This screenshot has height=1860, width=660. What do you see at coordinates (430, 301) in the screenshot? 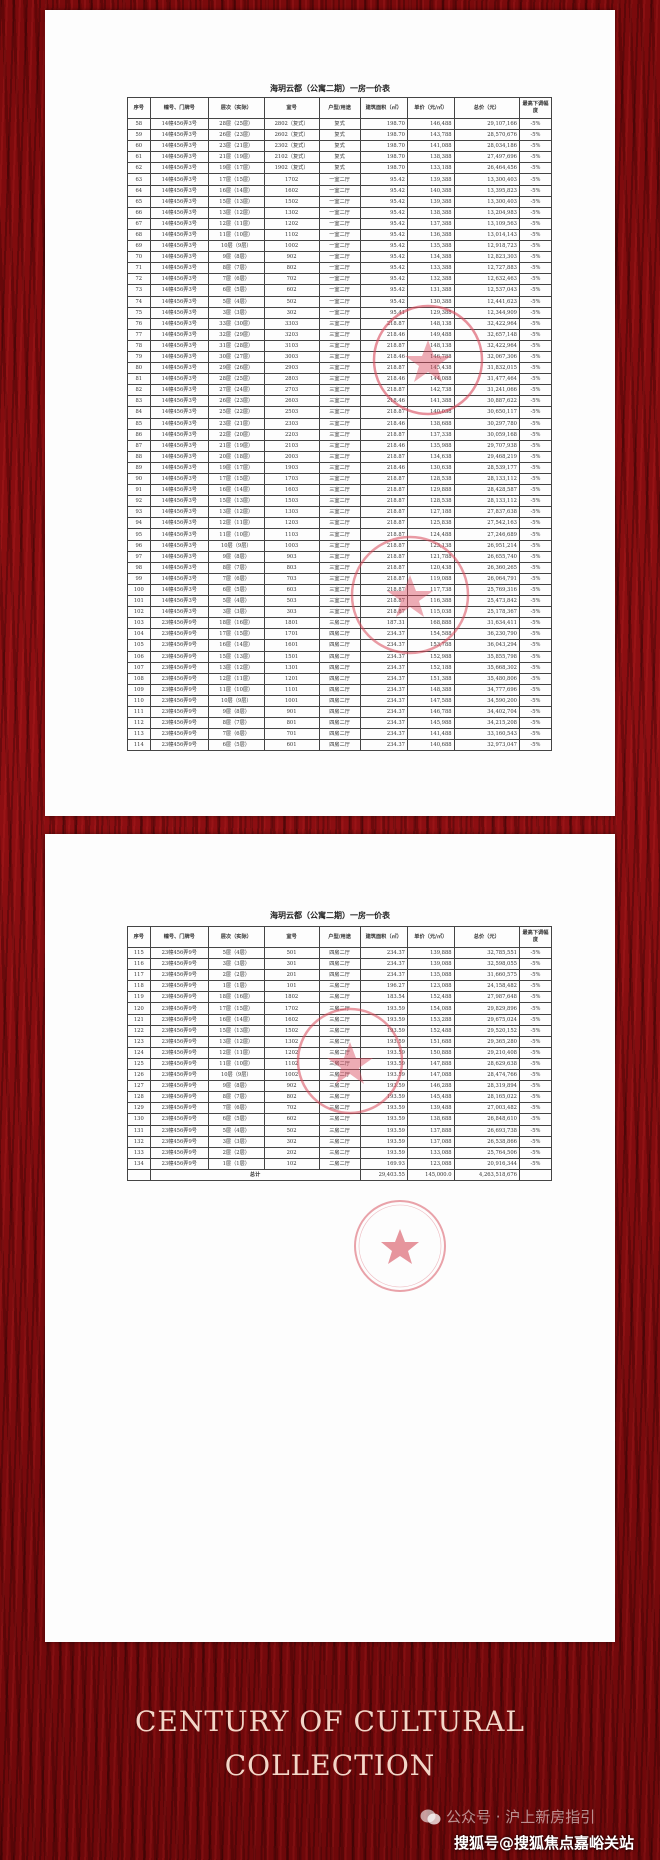
I see `cell-unit-price: 130,388` at bounding box center [430, 301].